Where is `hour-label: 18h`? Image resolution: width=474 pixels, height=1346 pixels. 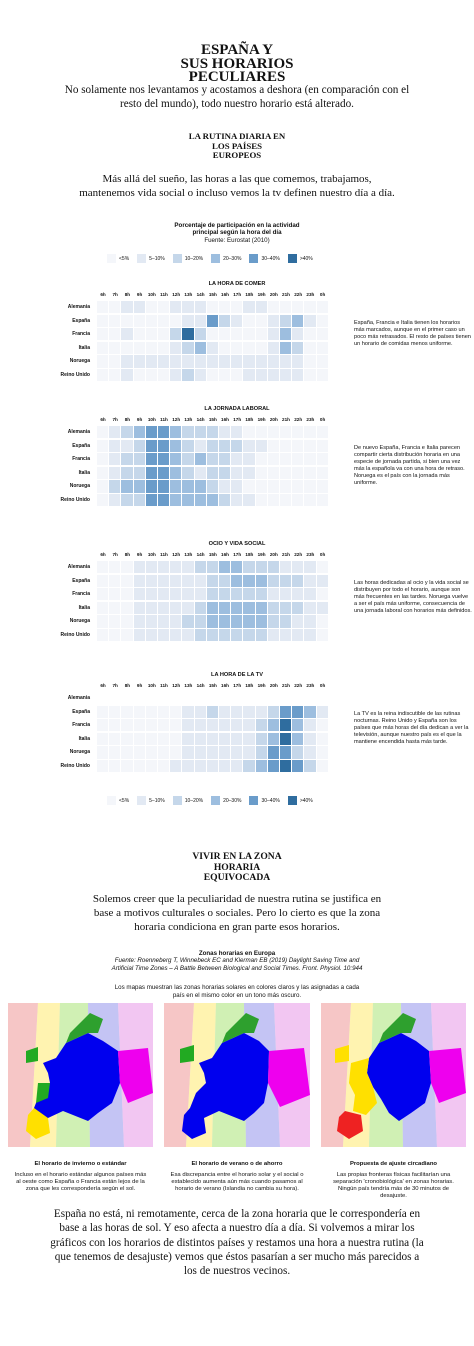
hour-label: 18h is located at coordinates (249, 685).